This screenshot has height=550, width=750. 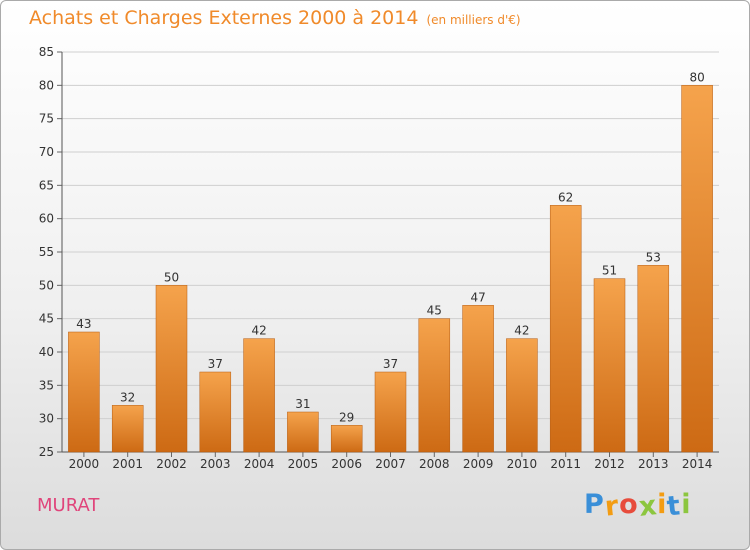 I want to click on y-tick-label: 60, so click(x=46, y=219).